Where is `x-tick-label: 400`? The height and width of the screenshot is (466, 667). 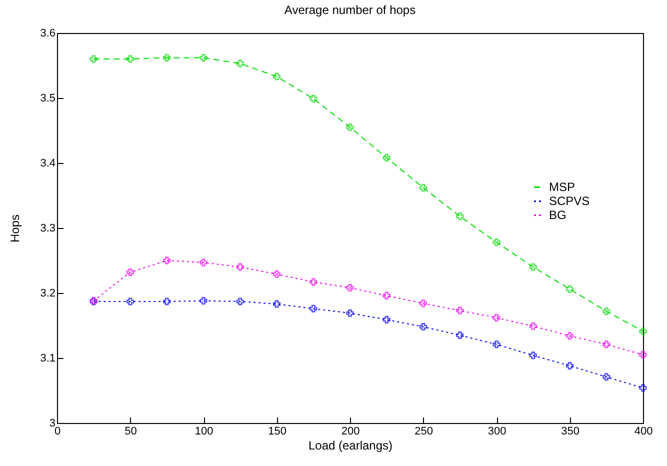 x-tick-label: 400 is located at coordinates (643, 432).